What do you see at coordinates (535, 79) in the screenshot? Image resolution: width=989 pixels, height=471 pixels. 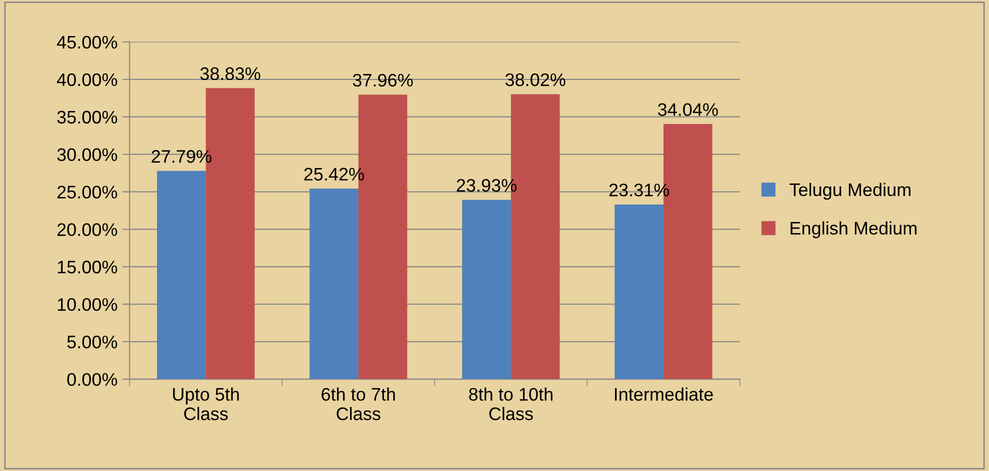 I see `data-label: 38.02%` at bounding box center [535, 79].